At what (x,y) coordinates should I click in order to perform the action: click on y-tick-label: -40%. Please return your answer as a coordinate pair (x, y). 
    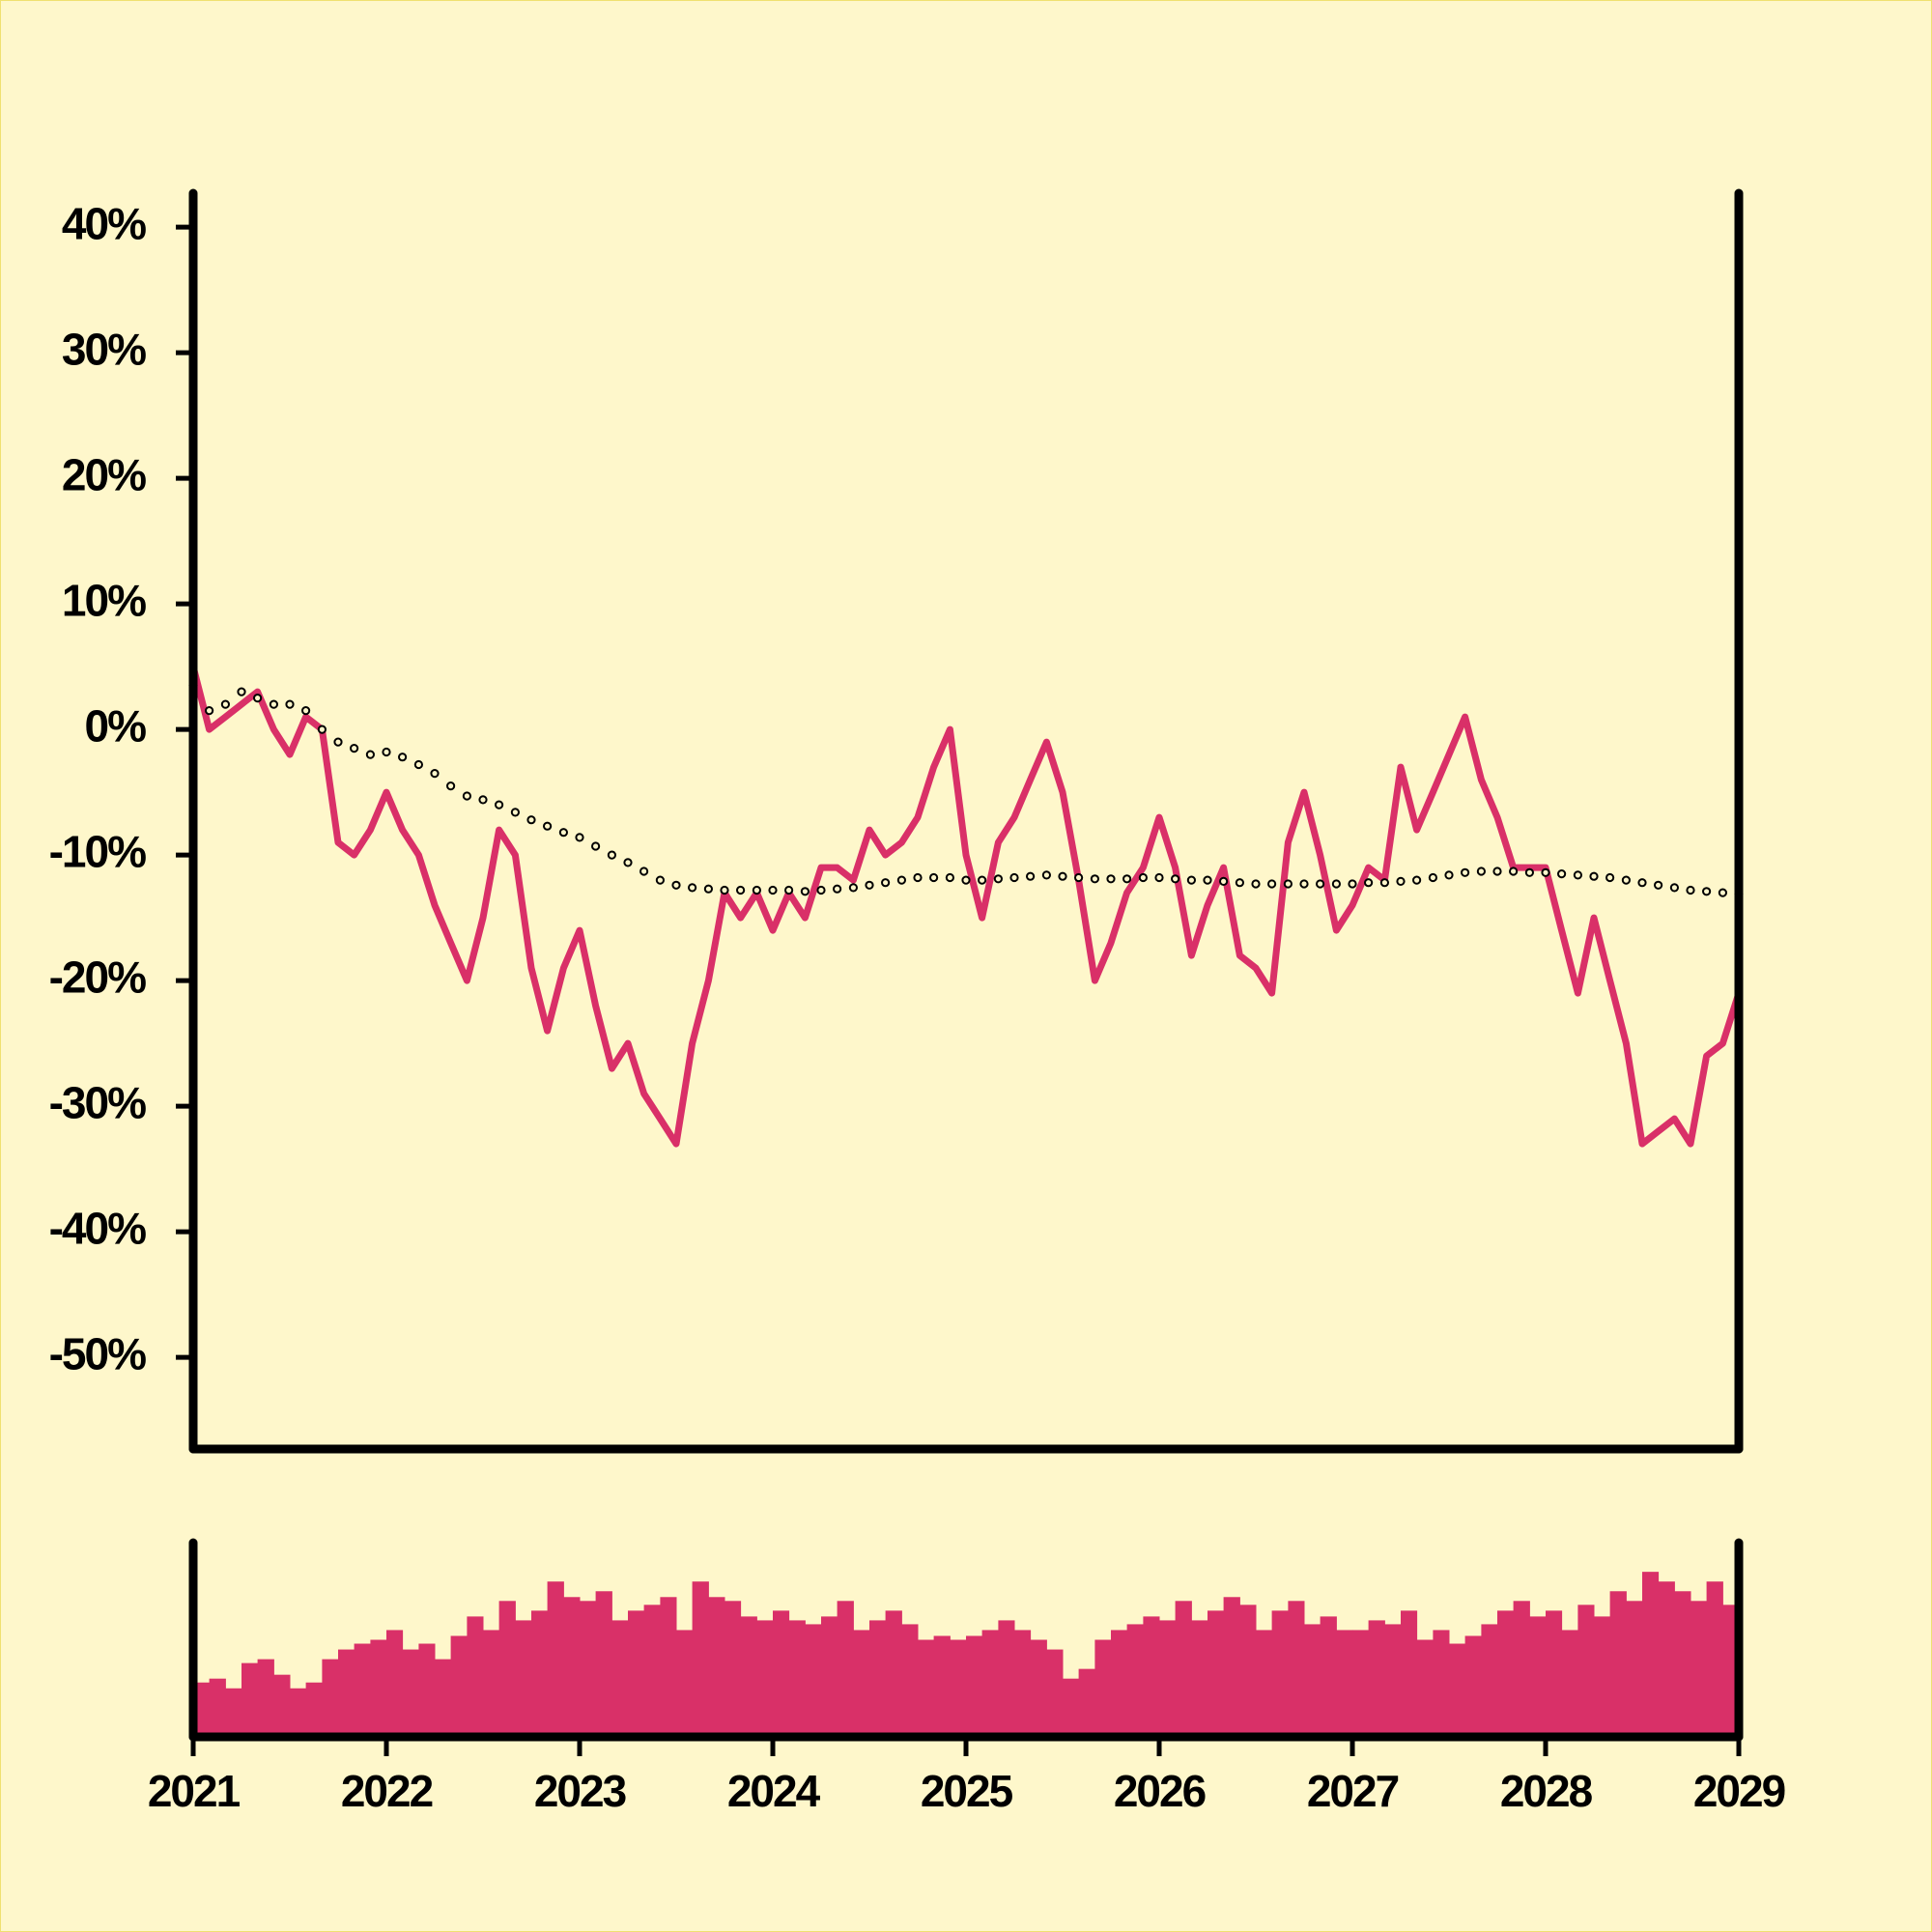
    Looking at the image, I should click on (97, 1228).